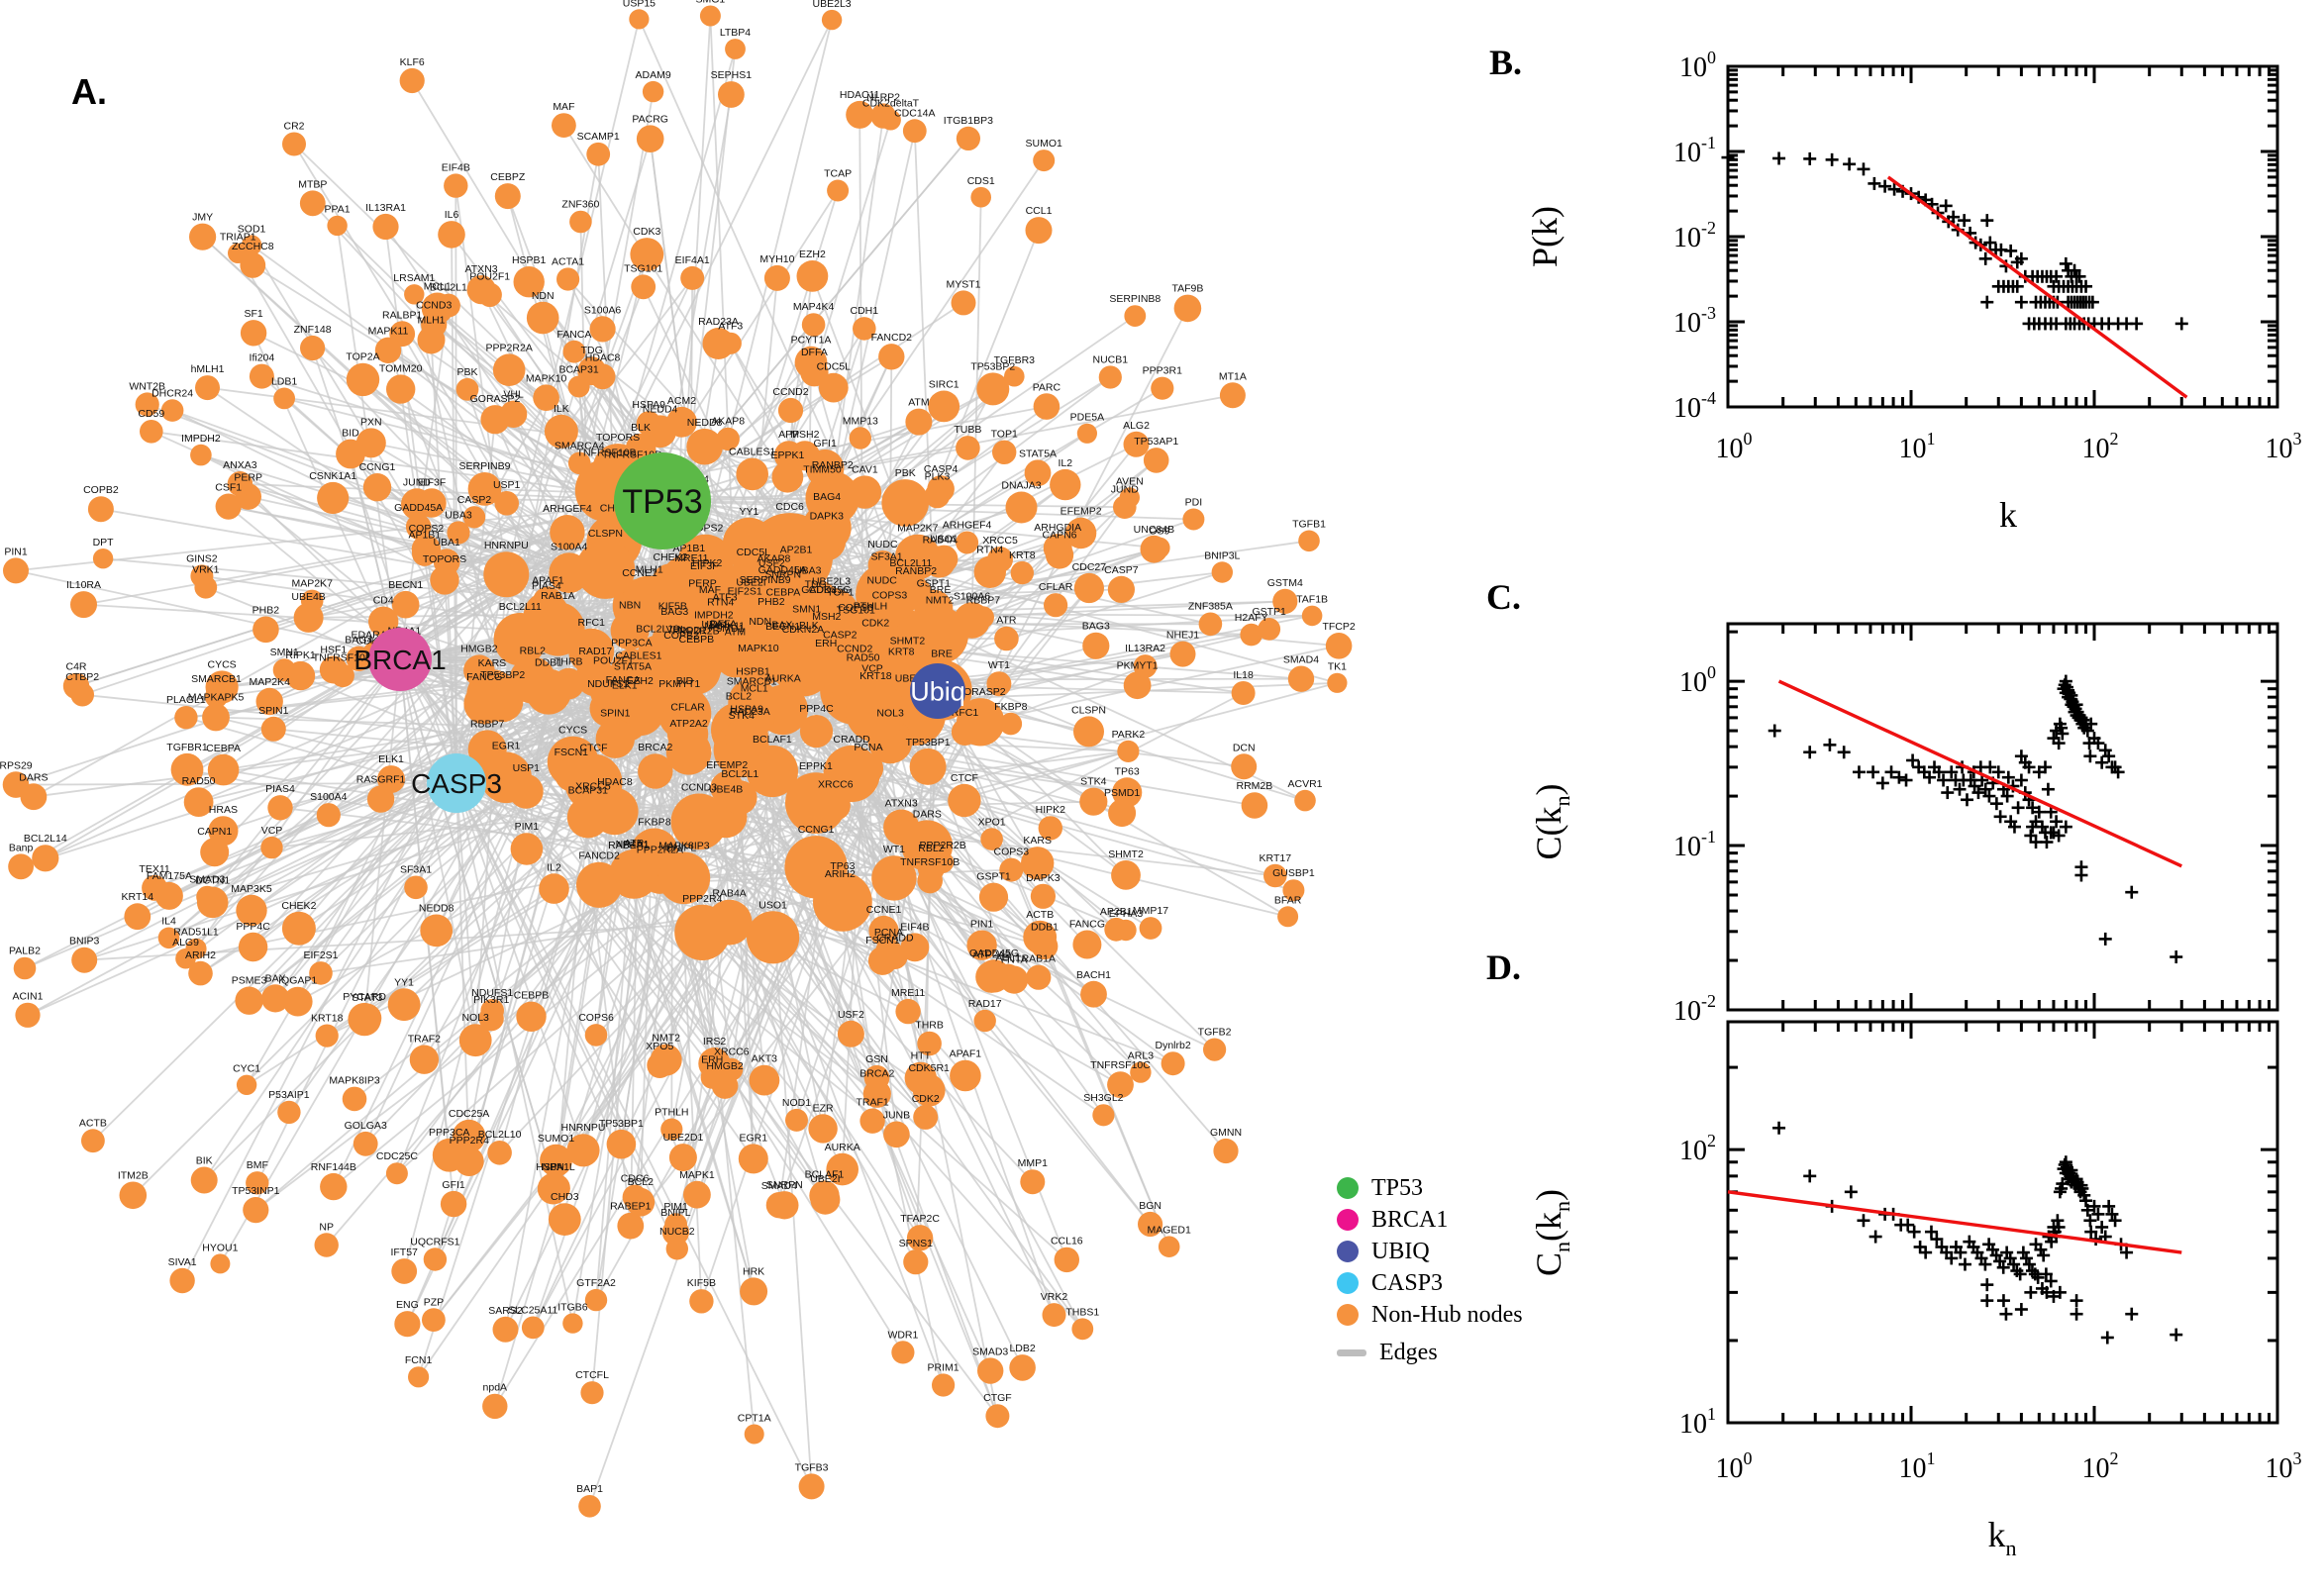 The image size is (2323, 1596). What do you see at coordinates (2008, 515) in the screenshot?
I see `svg-text: k` at bounding box center [2008, 515].